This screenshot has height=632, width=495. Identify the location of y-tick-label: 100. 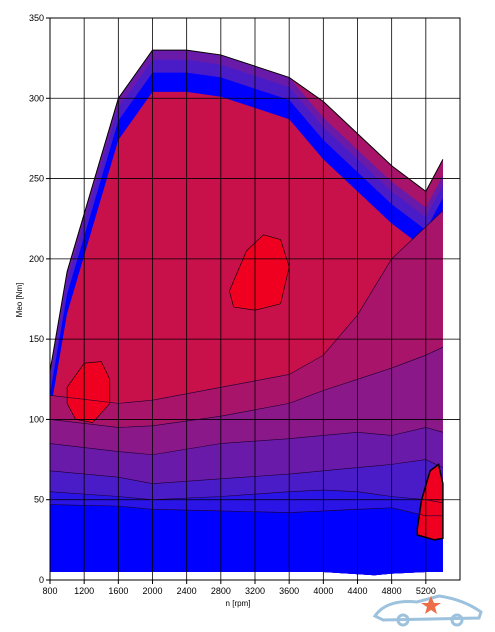
(36, 419).